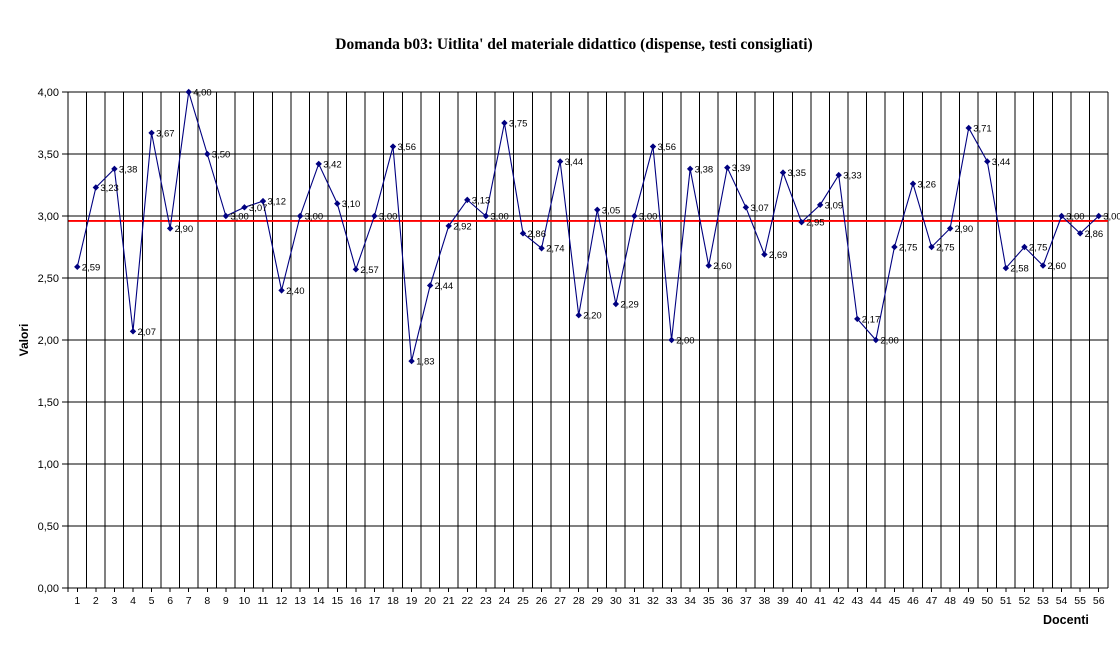 This screenshot has height=647, width=1120. Describe the element at coordinates (690, 601) in the screenshot. I see `x-tick-label: 34` at that location.